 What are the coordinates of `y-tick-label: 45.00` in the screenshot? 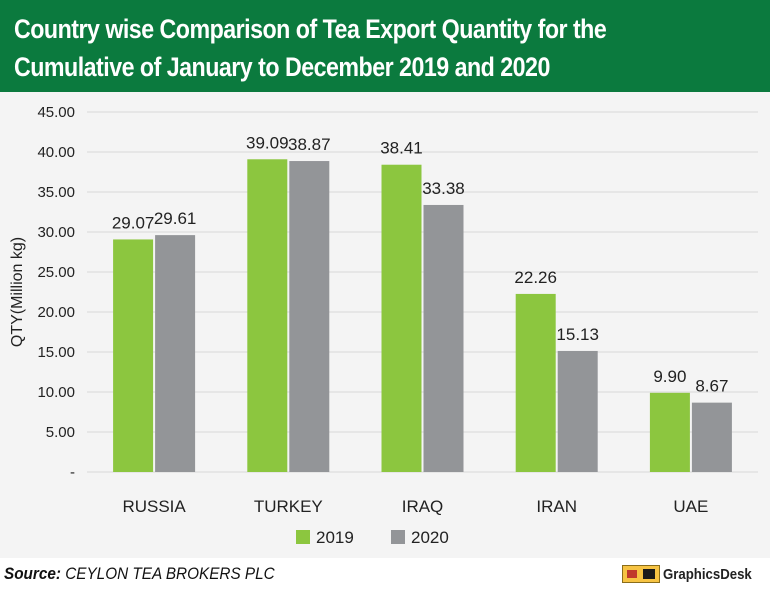 It's located at (56, 112).